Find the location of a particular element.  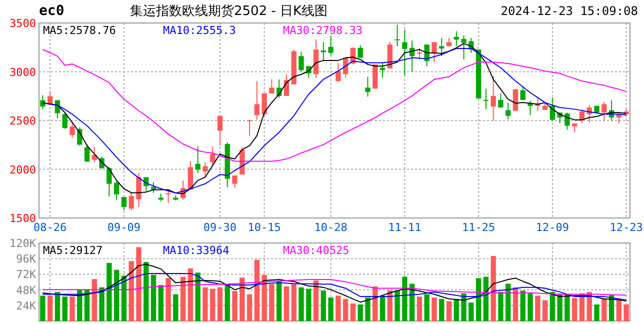

text: MA5:2578.76 is located at coordinates (79, 30).